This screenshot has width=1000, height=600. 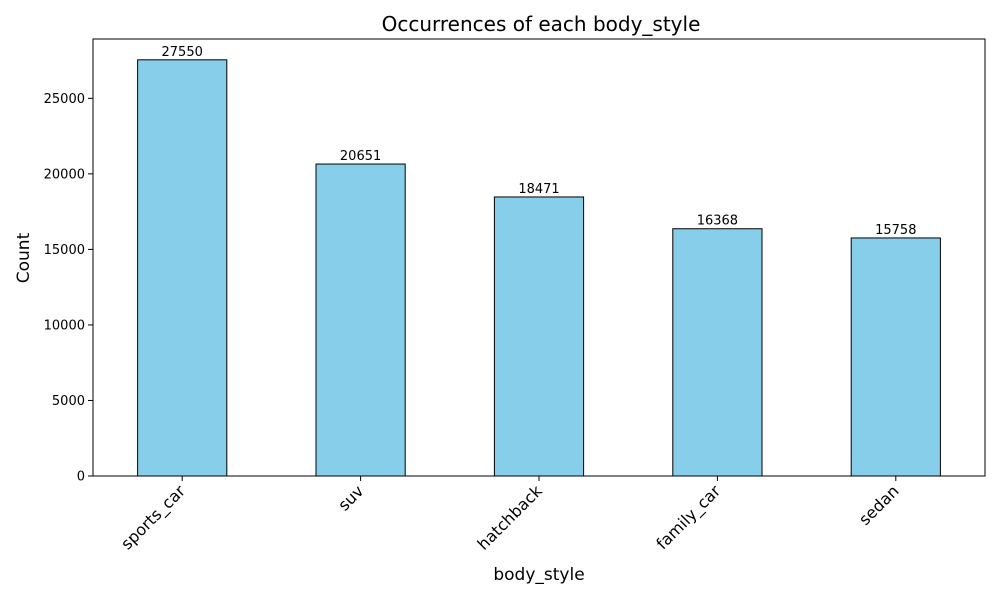 What do you see at coordinates (153, 517) in the screenshot?
I see `x-tick-label-sports_car: sports_car` at bounding box center [153, 517].